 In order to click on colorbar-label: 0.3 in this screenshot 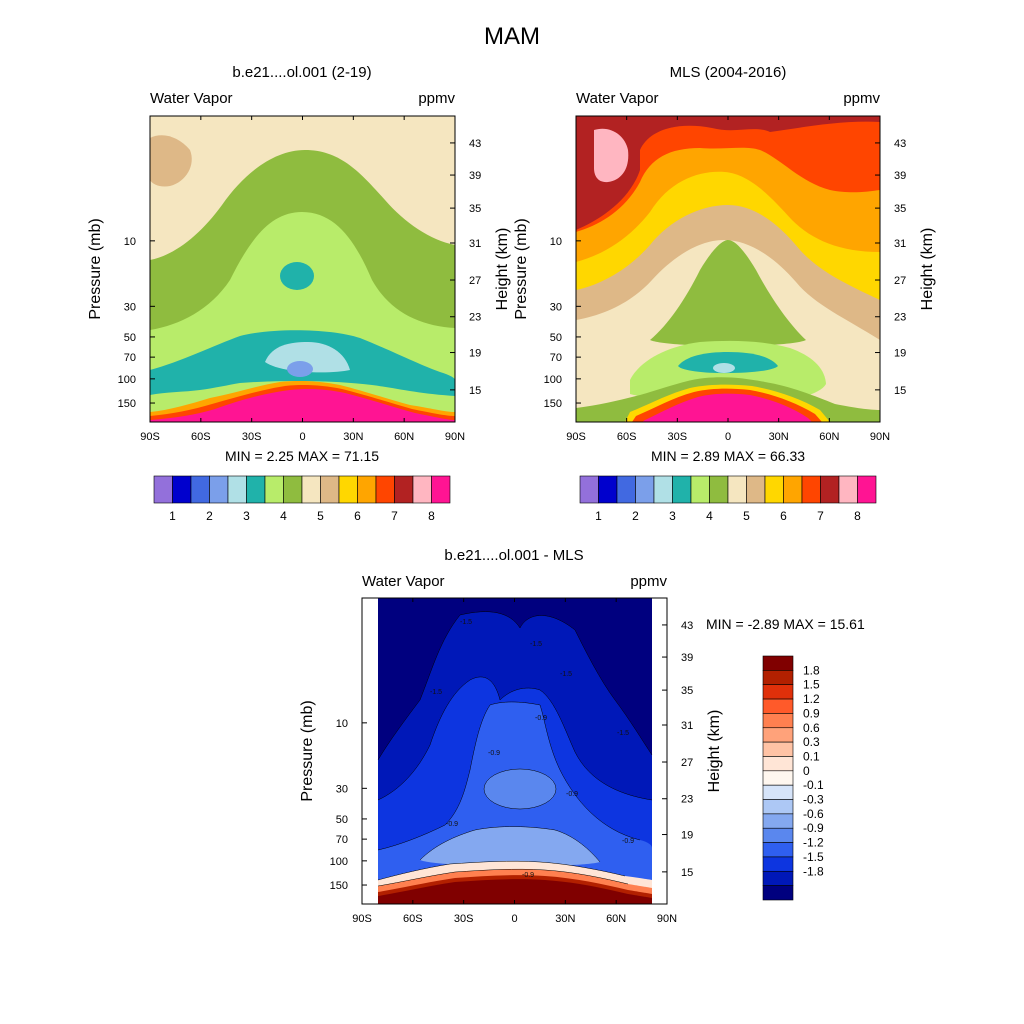, I will do `click(811, 742)`.